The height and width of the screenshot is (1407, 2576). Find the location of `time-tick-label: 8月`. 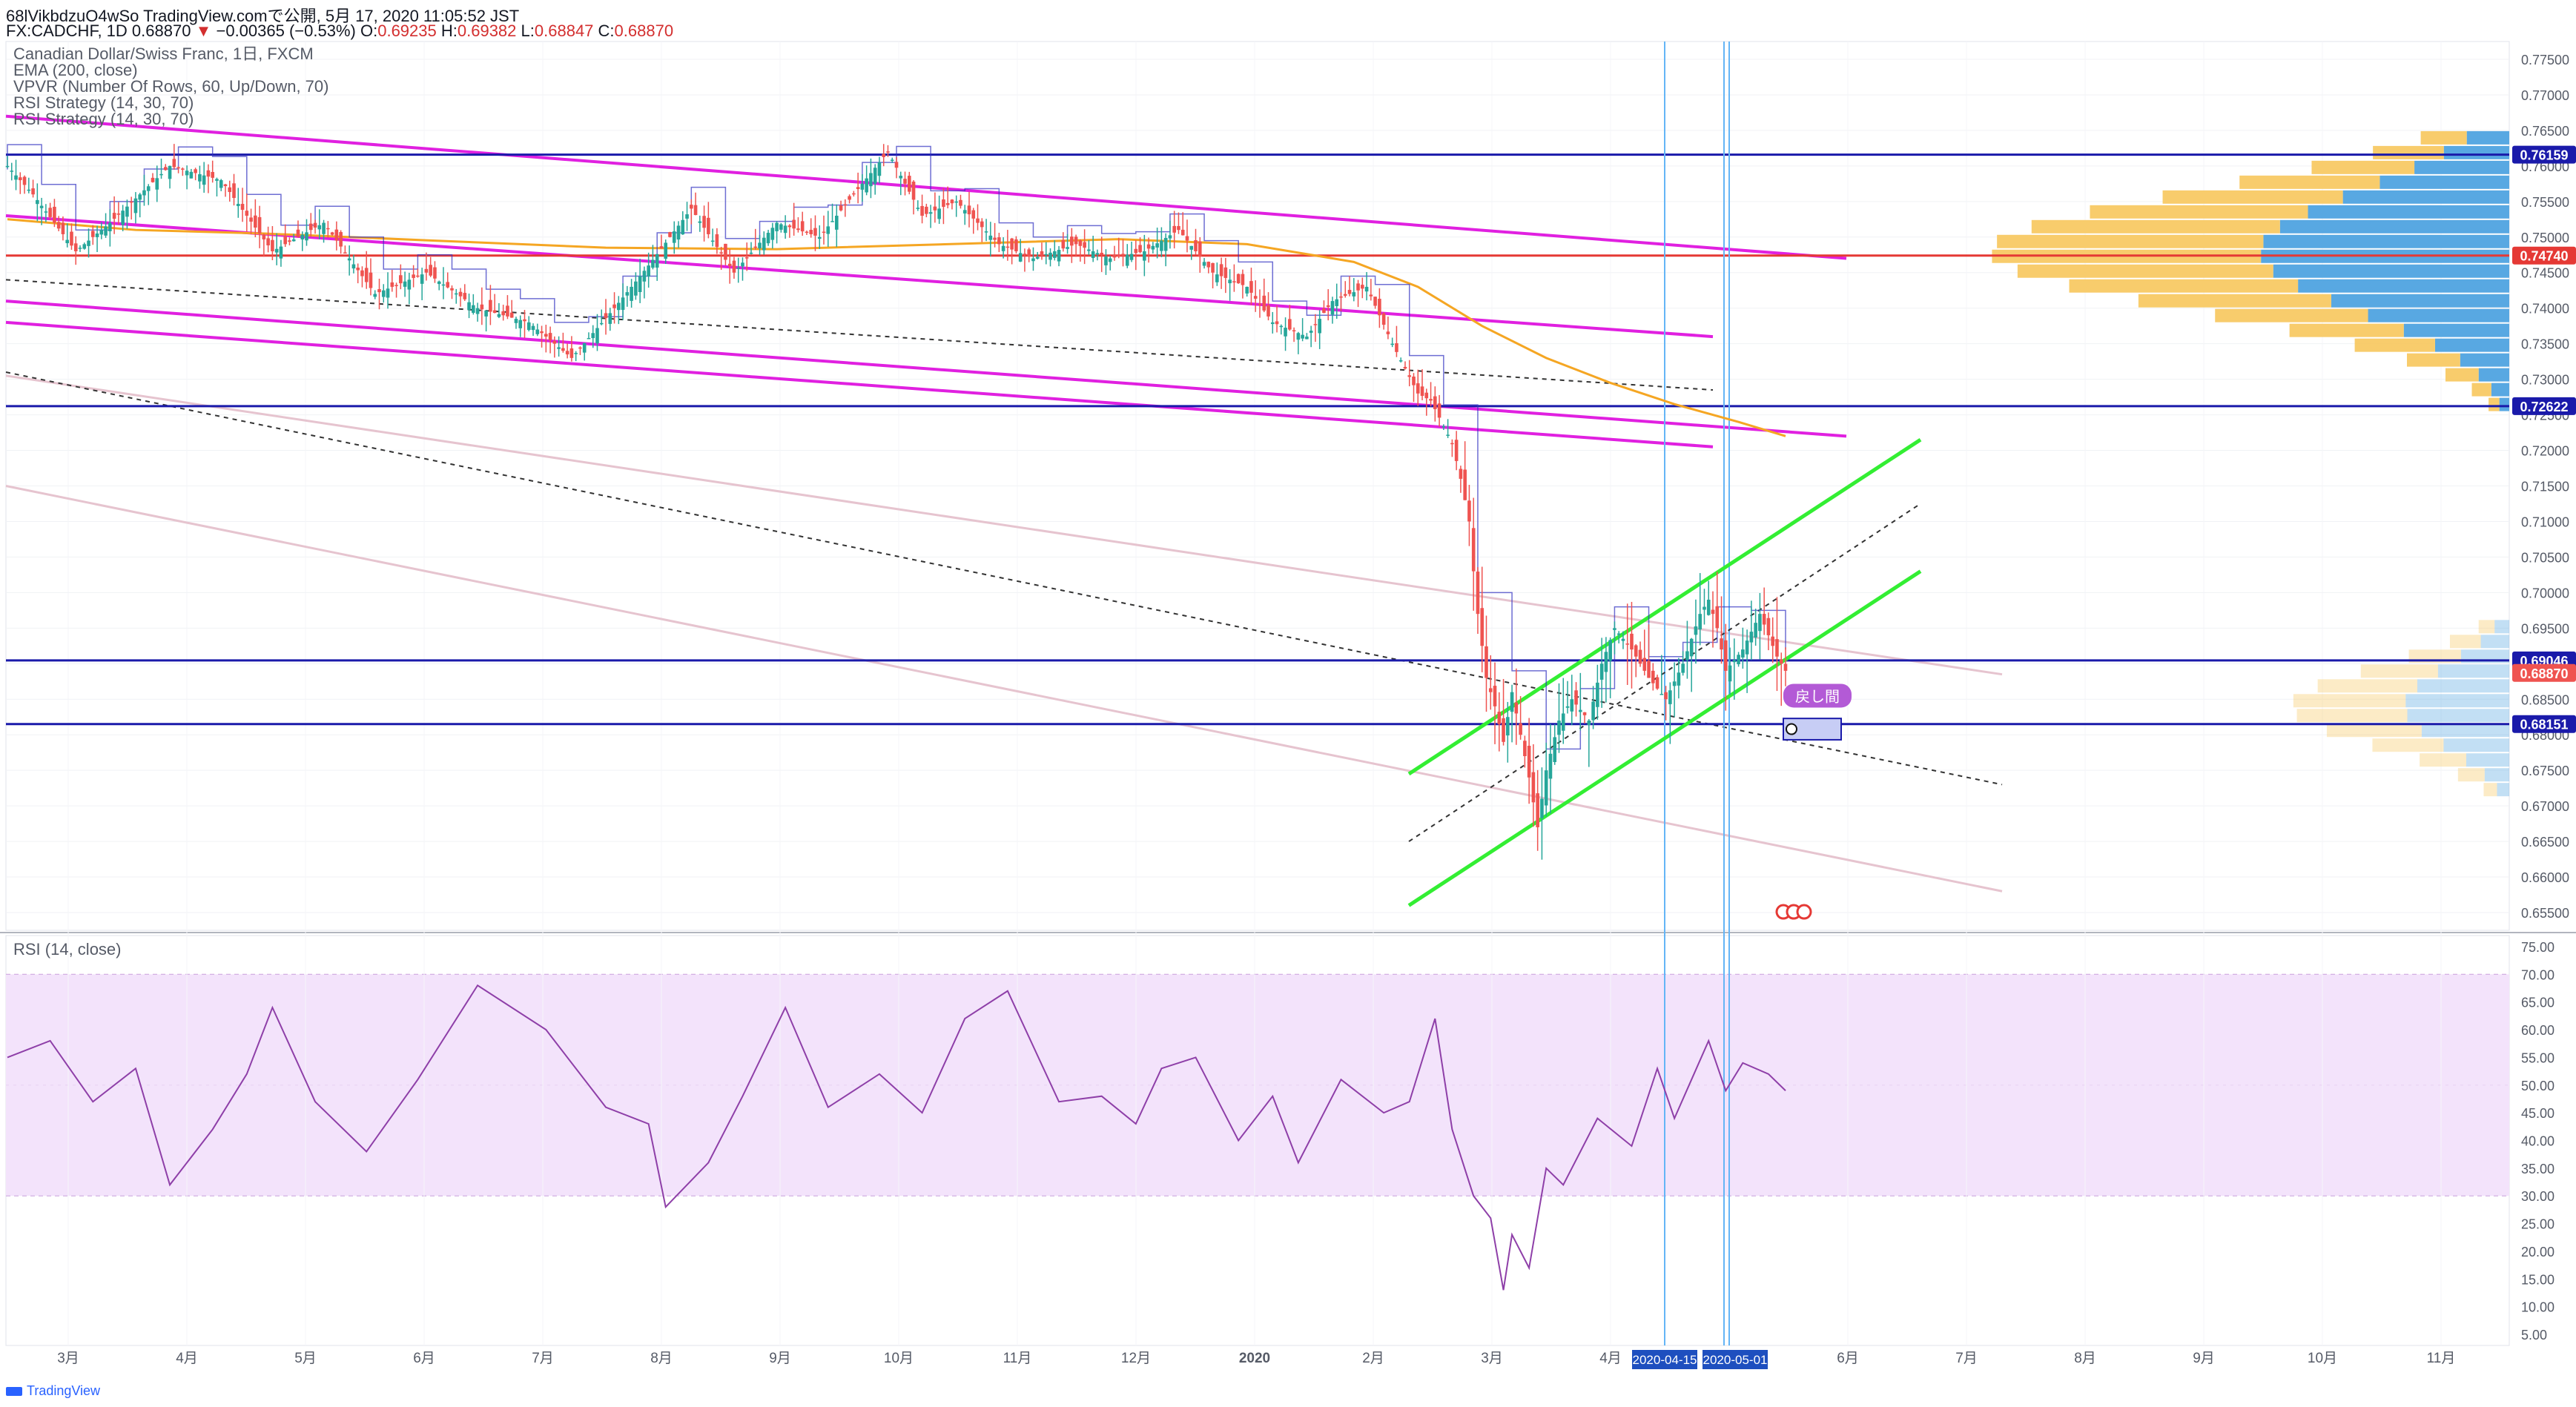

time-tick-label: 8月 is located at coordinates (2085, 1358).